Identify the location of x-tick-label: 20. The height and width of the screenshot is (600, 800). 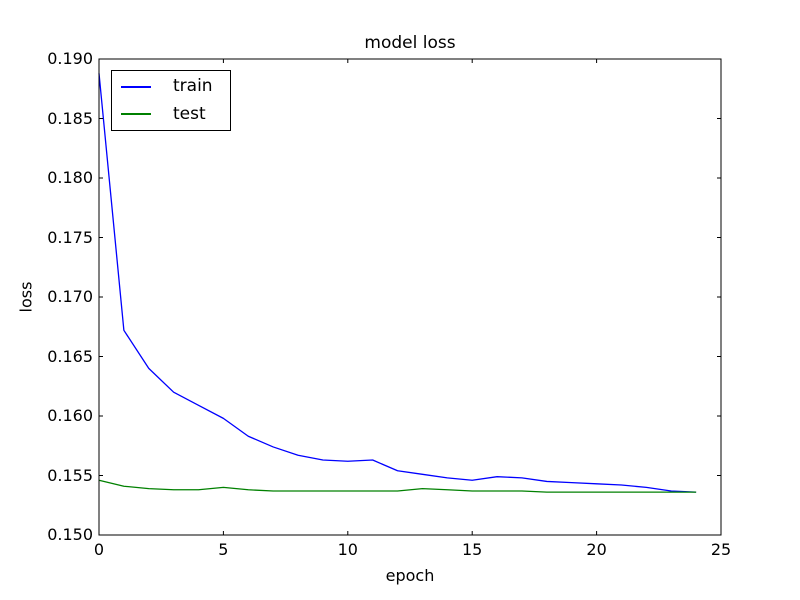
(596, 549).